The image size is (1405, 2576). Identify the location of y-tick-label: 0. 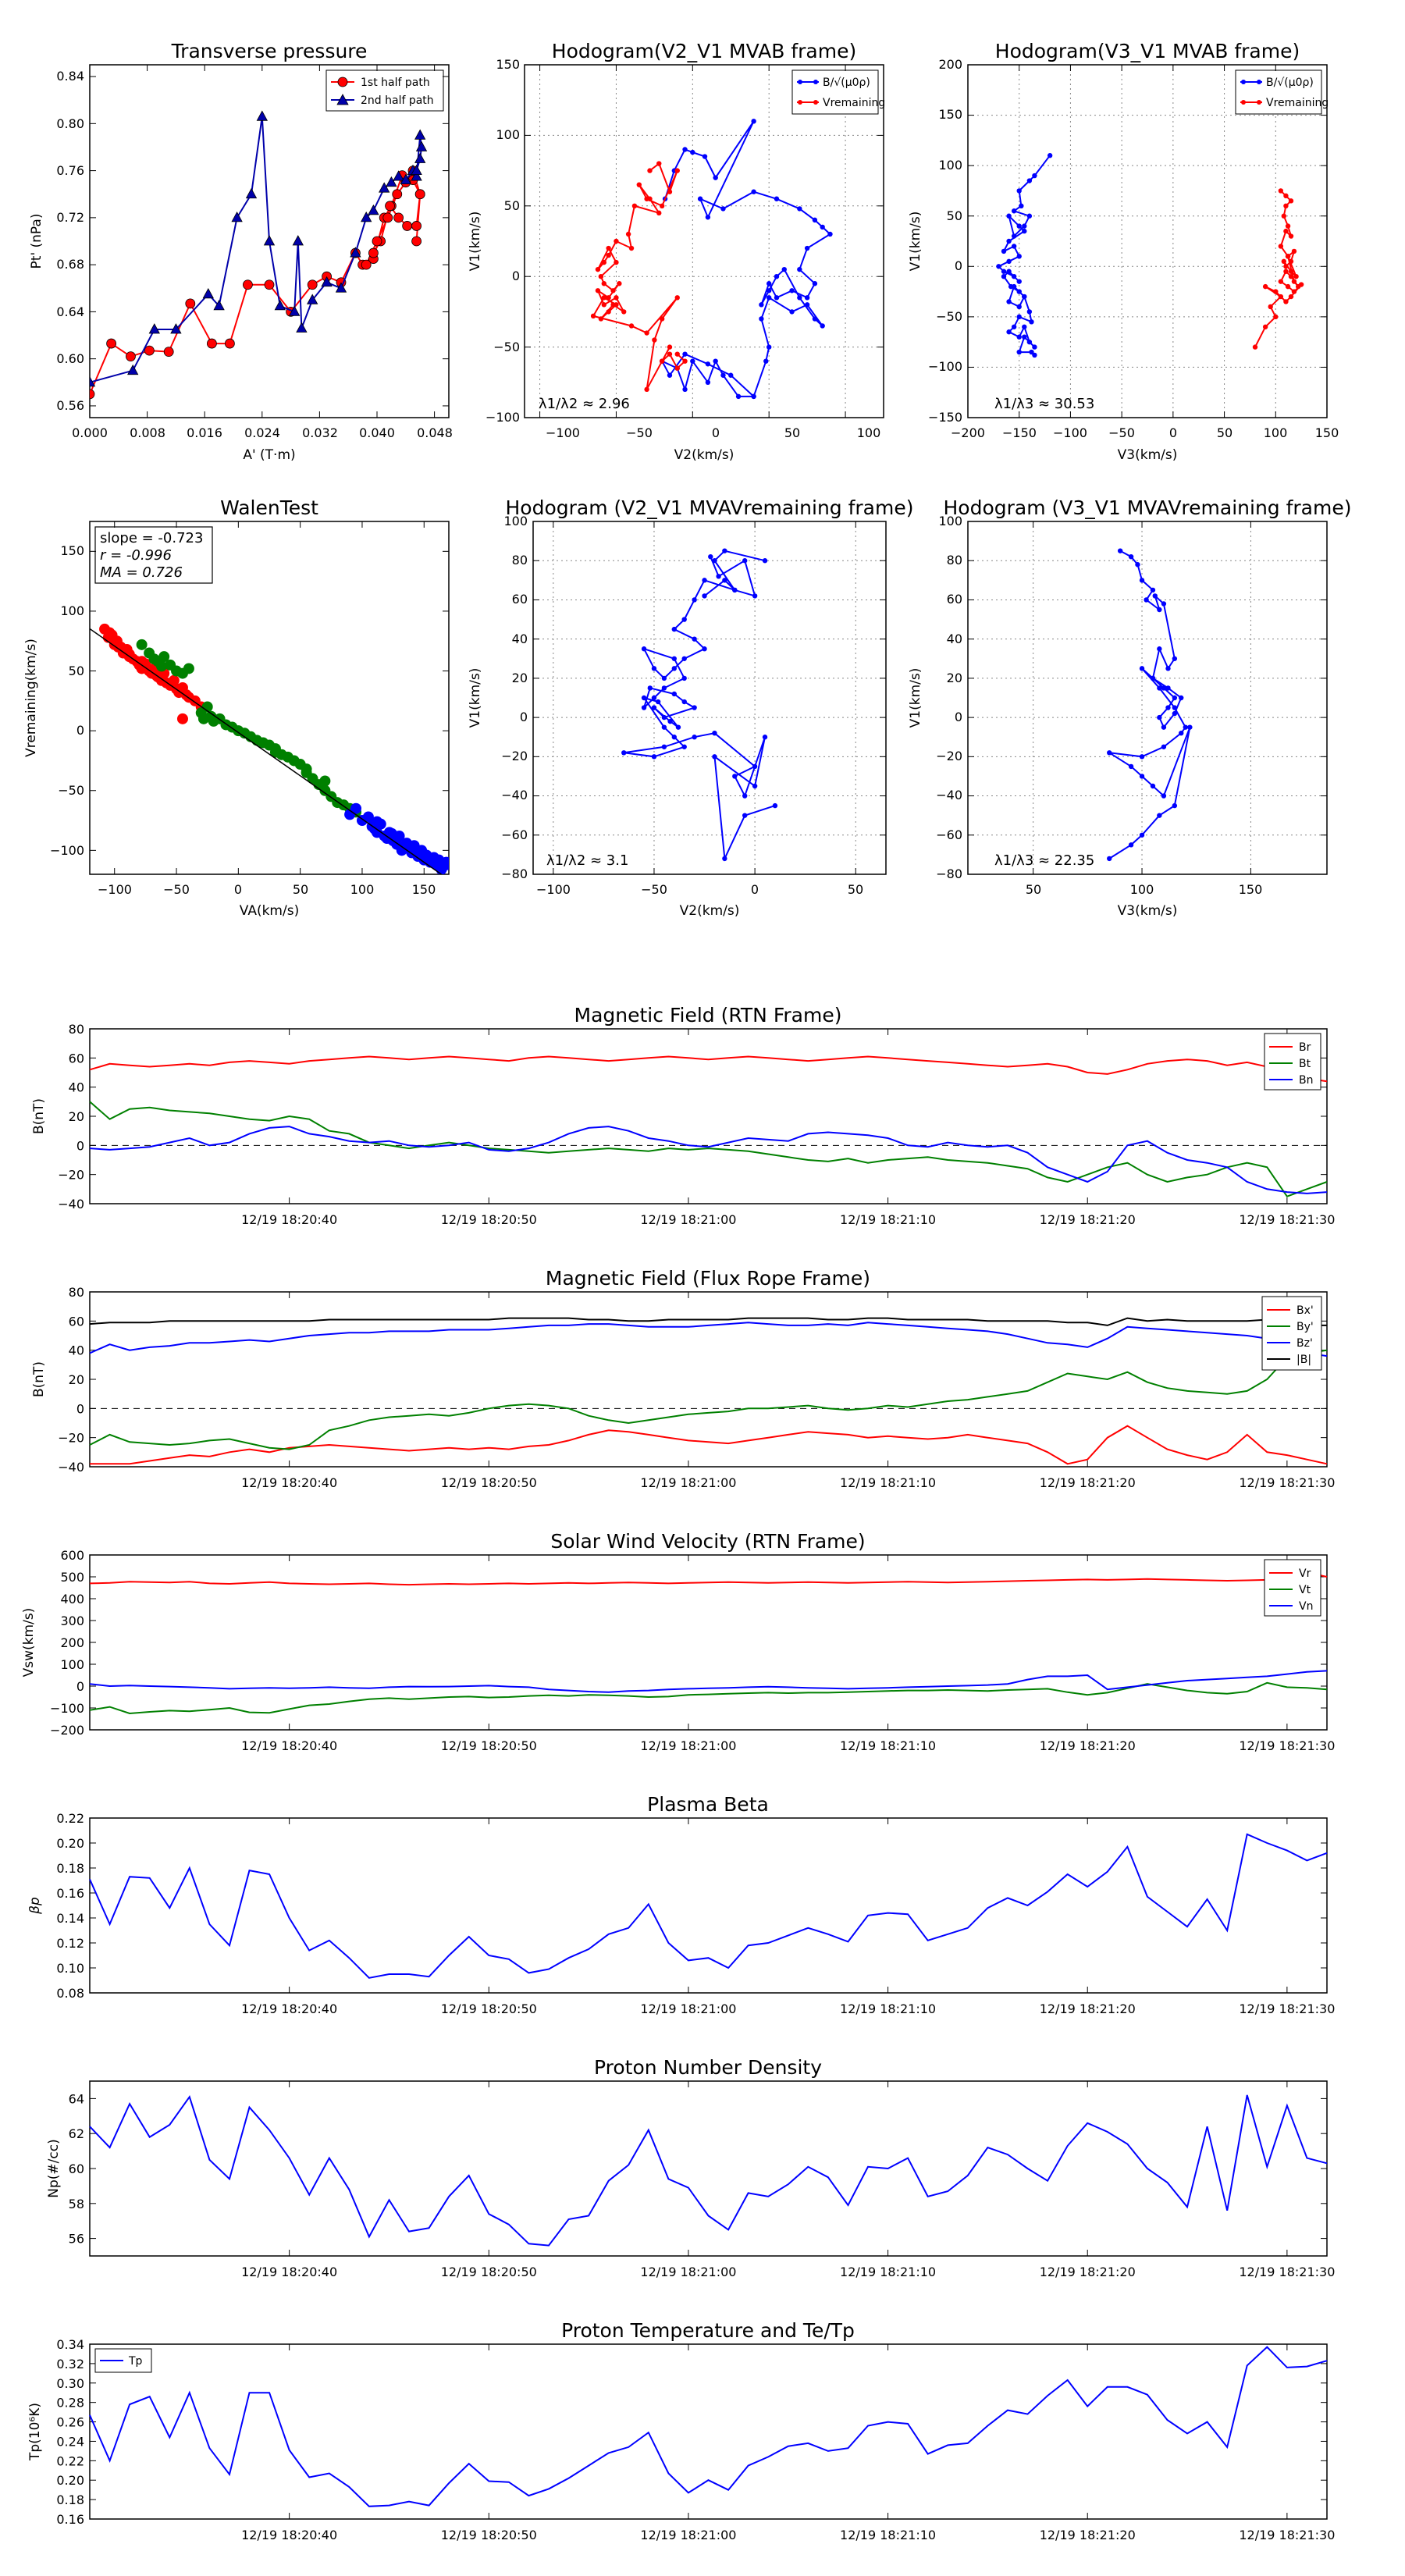
(80, 1686).